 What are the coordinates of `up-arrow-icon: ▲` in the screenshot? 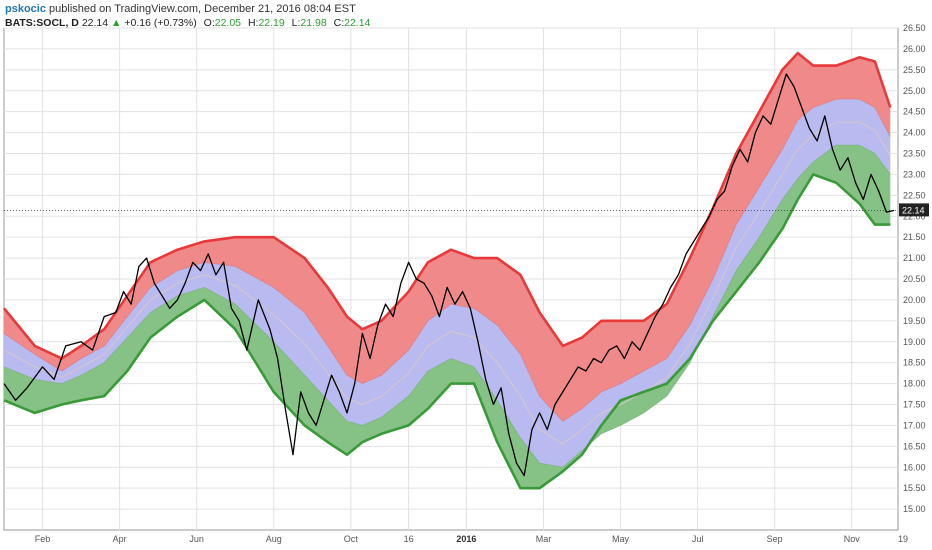 It's located at (116, 23).